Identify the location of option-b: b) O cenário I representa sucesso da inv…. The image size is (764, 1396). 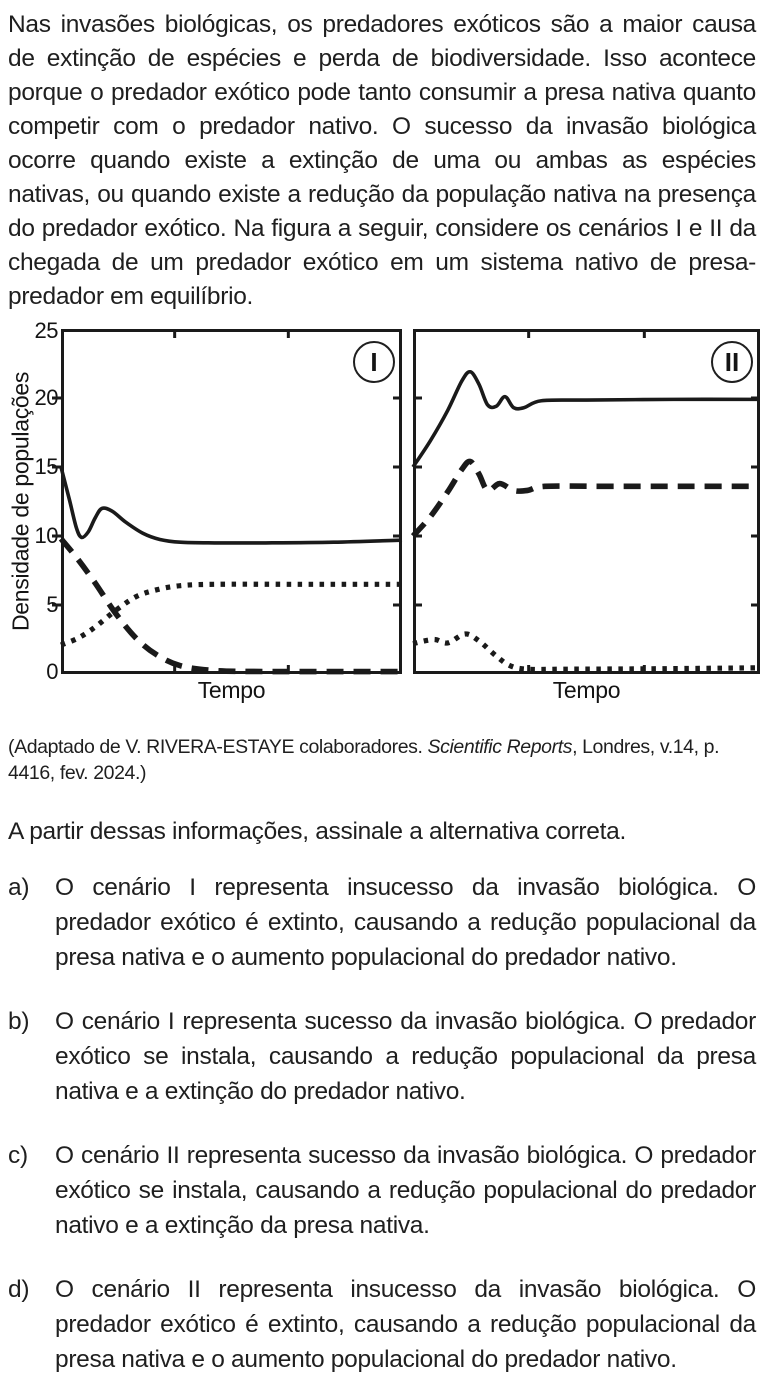
(382, 1056).